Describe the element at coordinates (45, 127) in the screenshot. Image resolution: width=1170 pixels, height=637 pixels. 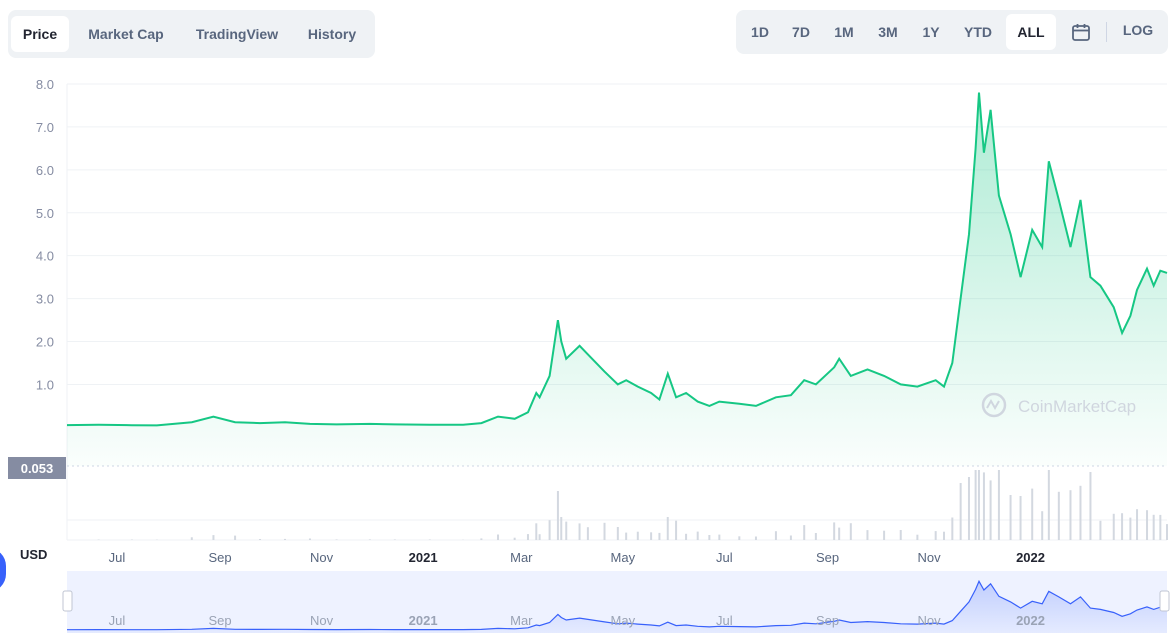
I see `y-tick-label: 7.0` at that location.